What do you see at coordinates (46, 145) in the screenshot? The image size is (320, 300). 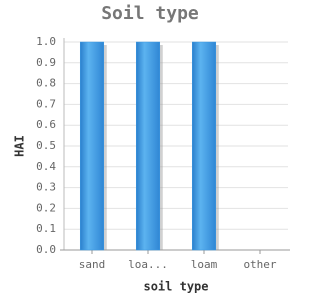 I see `y-tick-label: 0.5` at bounding box center [46, 145].